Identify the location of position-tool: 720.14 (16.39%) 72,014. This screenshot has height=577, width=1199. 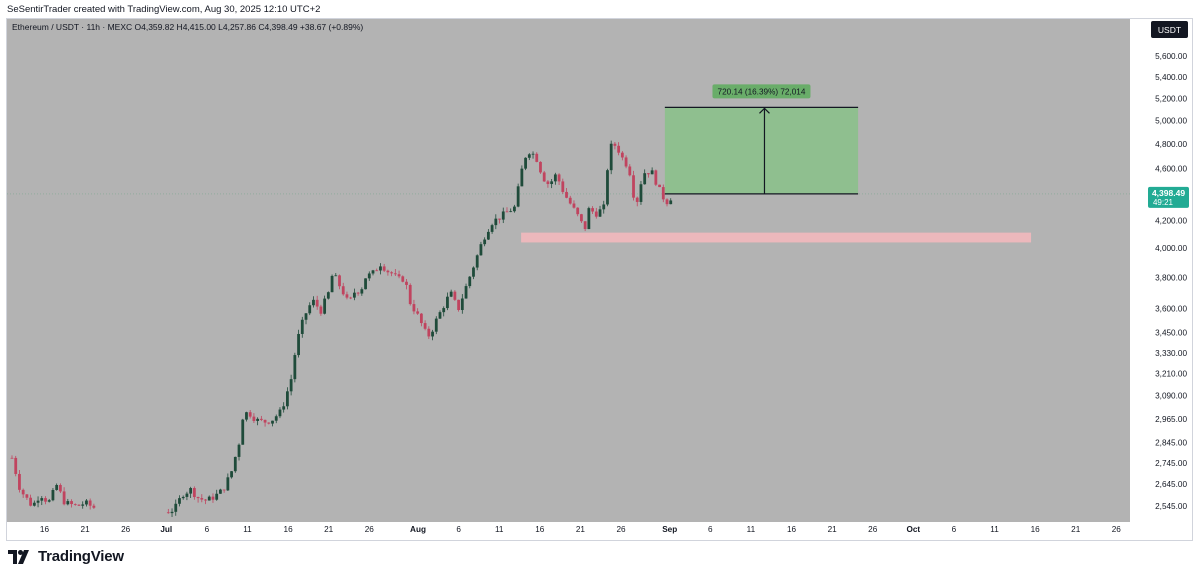
(761, 139).